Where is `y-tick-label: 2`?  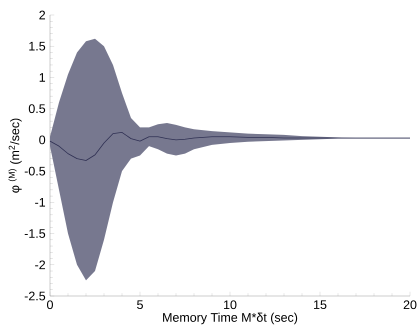
y-tick-label: 2 is located at coordinates (42, 15).